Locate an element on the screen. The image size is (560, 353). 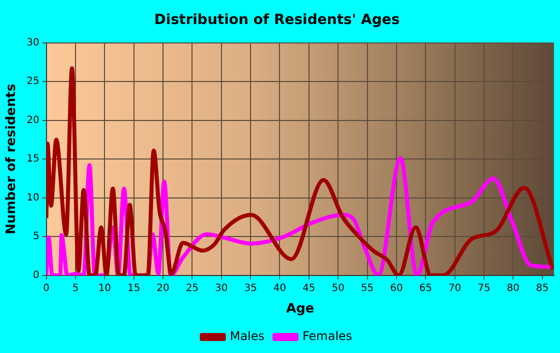
y-tick-label: 0 is located at coordinates (36, 275).